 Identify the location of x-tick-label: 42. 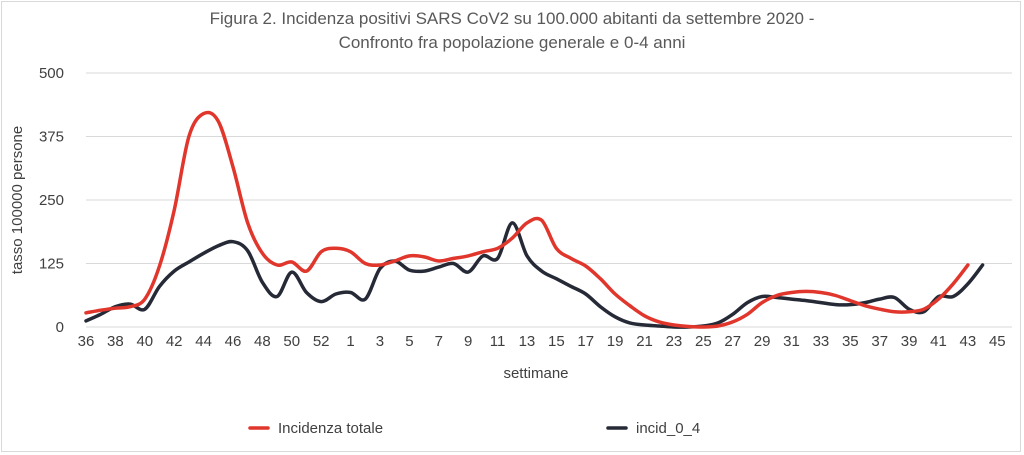
(174, 341).